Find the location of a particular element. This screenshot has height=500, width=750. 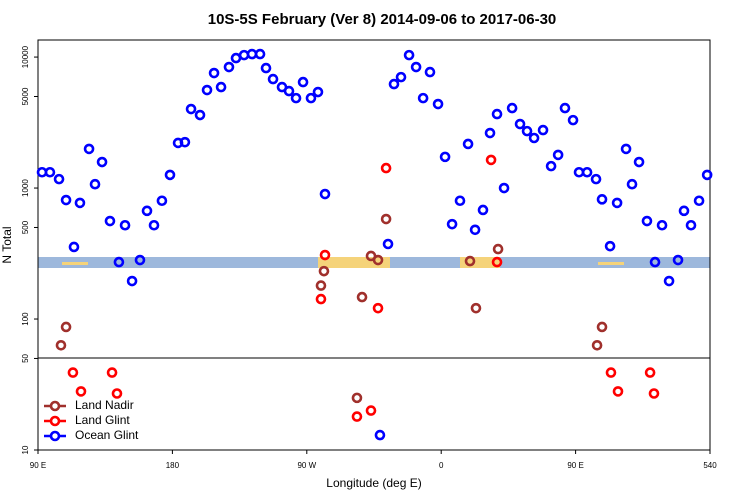

y-tick-label: 10 is located at coordinates (25, 449).